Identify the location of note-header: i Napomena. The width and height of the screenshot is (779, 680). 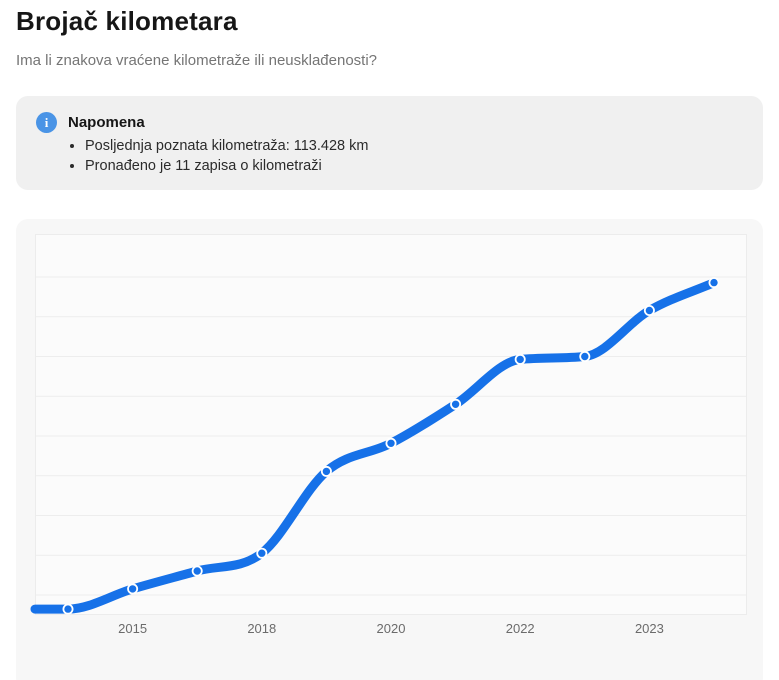
(389, 122).